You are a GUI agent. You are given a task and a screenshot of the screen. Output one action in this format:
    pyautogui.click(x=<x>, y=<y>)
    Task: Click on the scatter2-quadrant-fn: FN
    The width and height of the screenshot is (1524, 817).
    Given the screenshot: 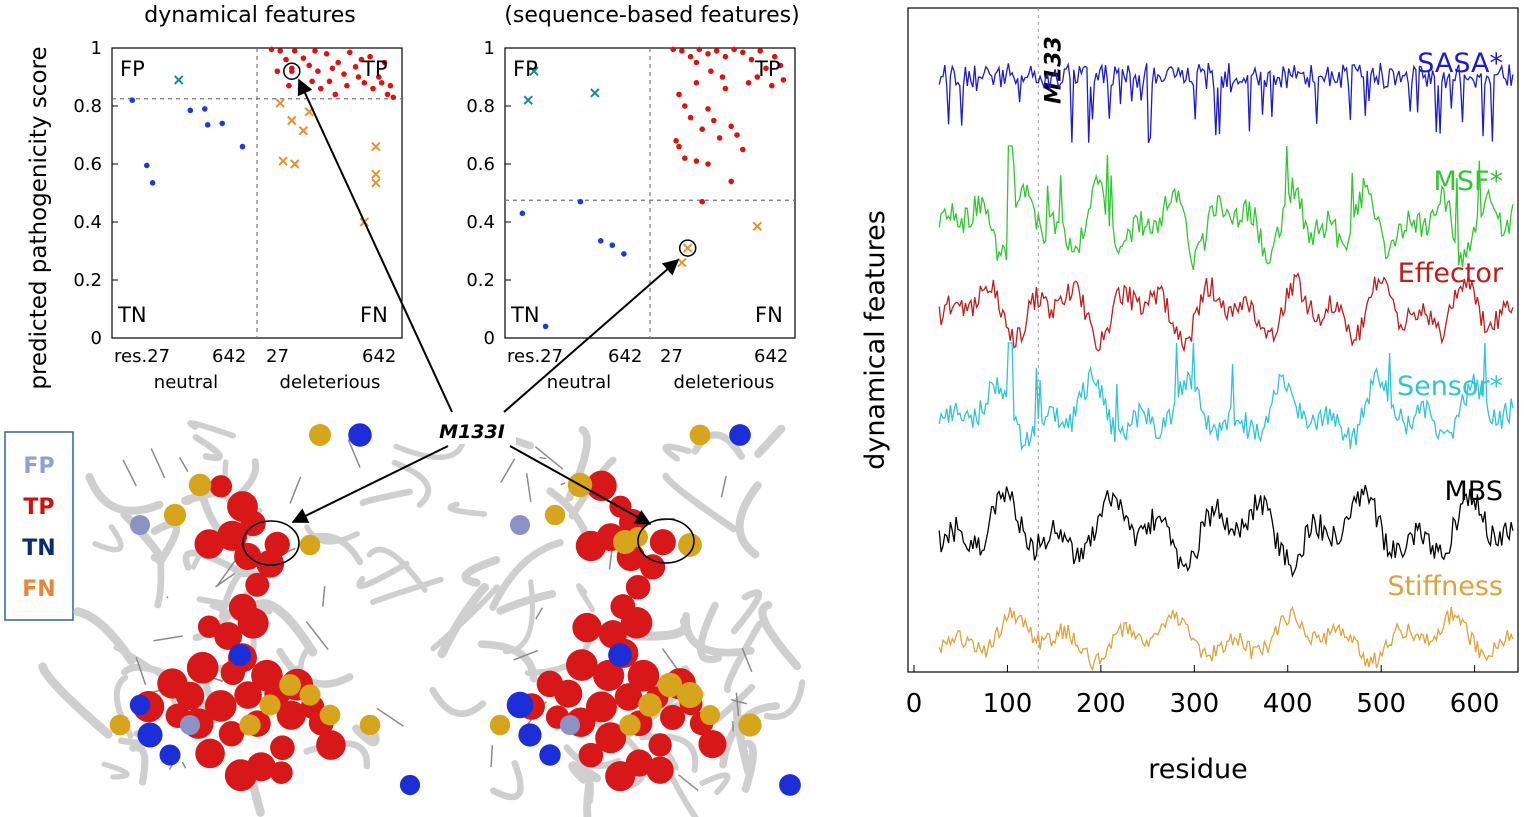 What is the action you would take?
    pyautogui.click(x=769, y=315)
    